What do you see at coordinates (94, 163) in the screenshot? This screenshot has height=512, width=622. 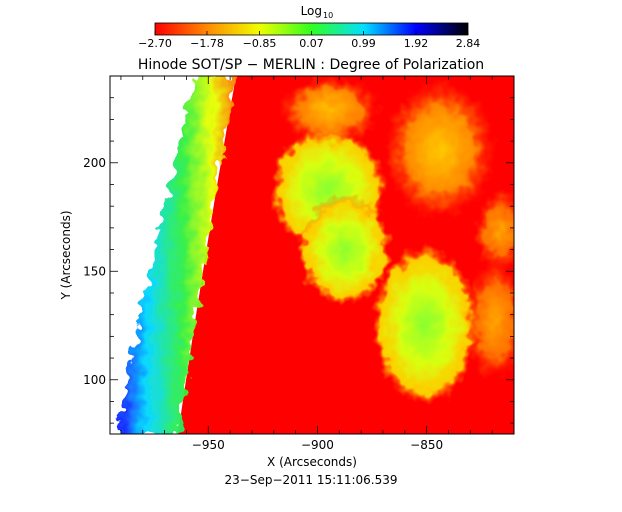 I see `y-tick-label: 200` at bounding box center [94, 163].